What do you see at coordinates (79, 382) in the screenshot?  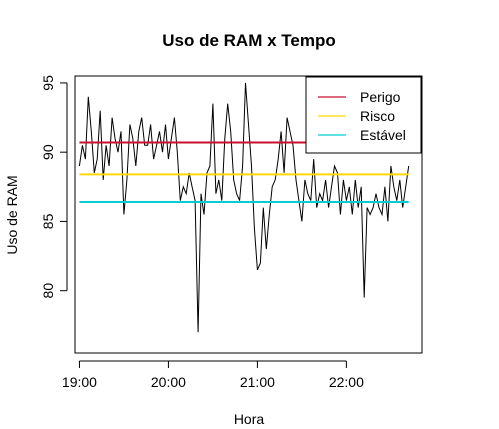 I see `x-tick-label: 19:00` at bounding box center [79, 382].